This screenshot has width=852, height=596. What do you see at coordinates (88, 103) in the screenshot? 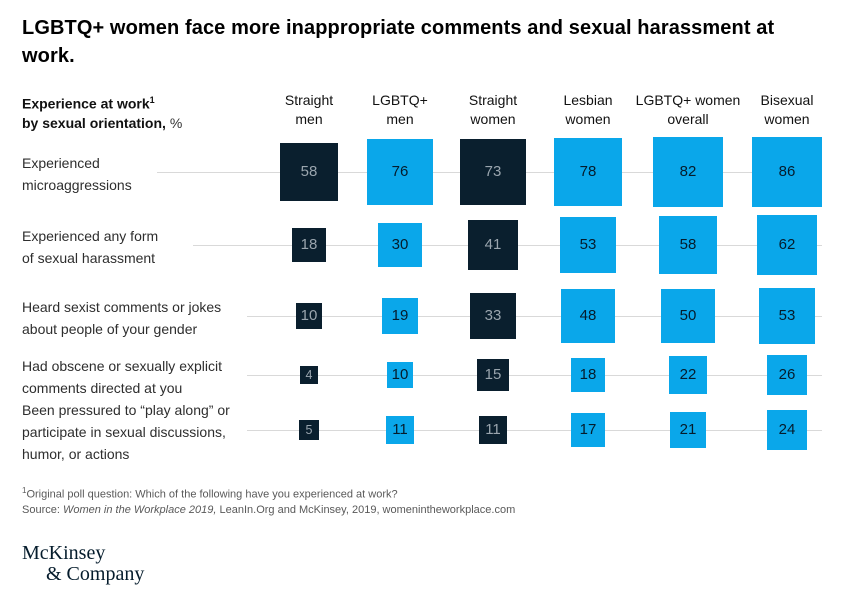
I see `axis-left-header-line1: Experience at work1` at bounding box center [88, 103].